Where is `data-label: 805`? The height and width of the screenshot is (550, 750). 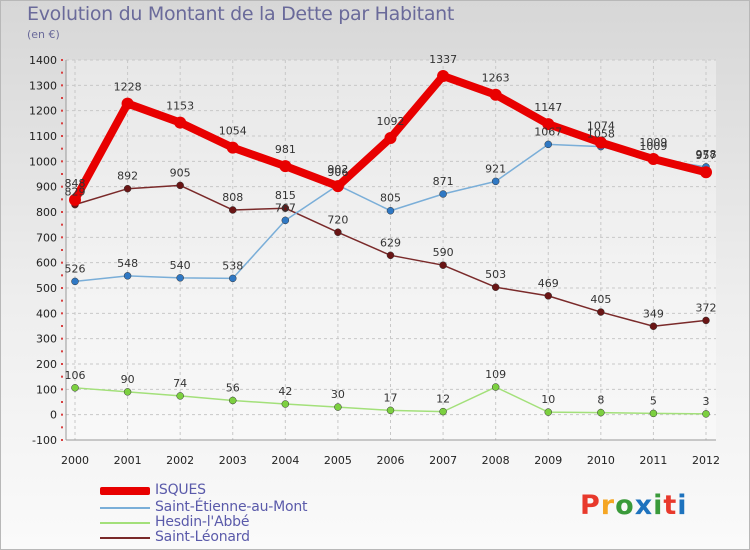 data-label: 805 is located at coordinates (390, 198).